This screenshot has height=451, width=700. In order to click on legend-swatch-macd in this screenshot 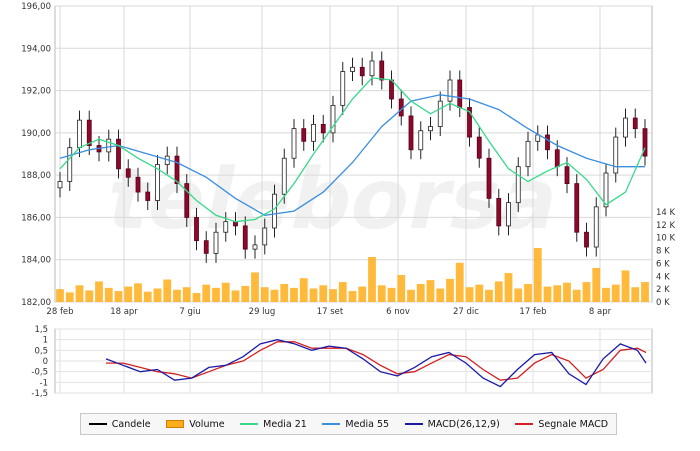, I will do `click(413, 424)`.